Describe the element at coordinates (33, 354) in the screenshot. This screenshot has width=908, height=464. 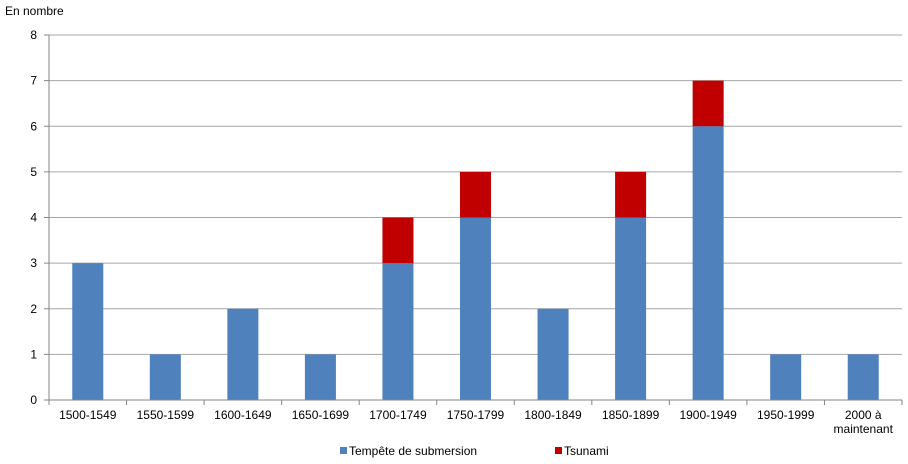
I see `y-tick-label: 1` at that location.